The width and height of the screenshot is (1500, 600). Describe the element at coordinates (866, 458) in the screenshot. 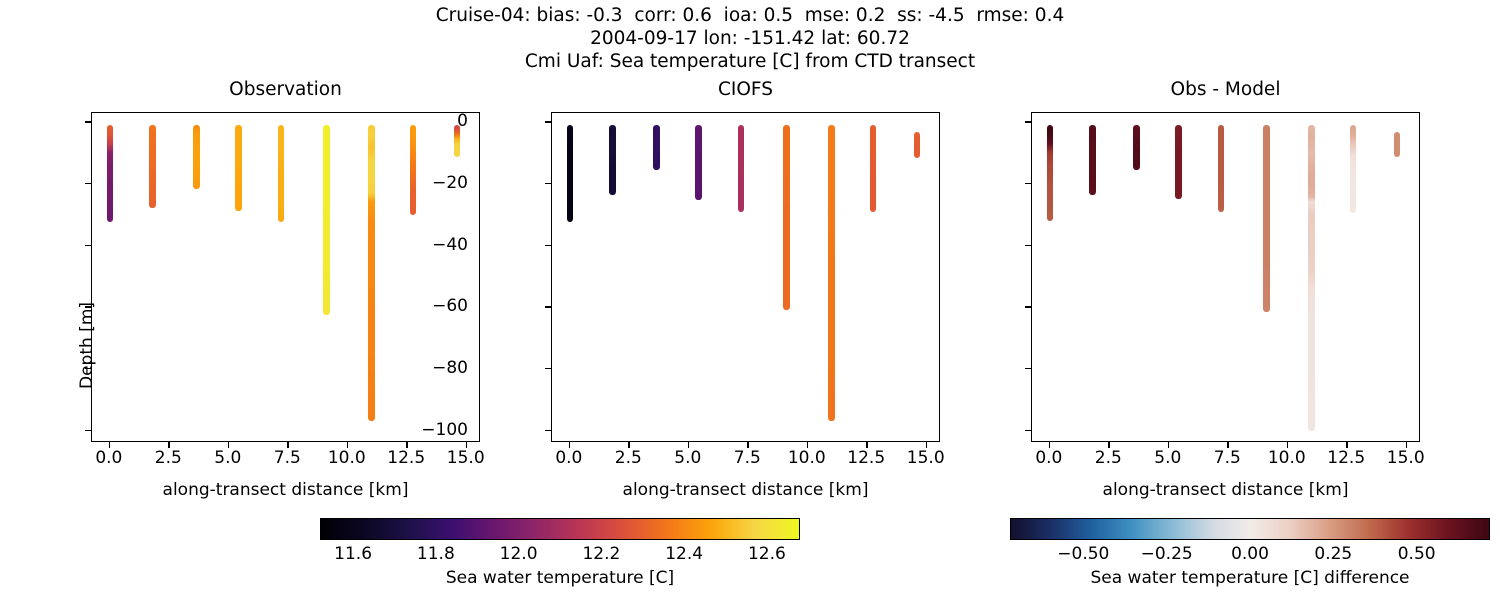

I see `xtick-label: 12.5` at that location.